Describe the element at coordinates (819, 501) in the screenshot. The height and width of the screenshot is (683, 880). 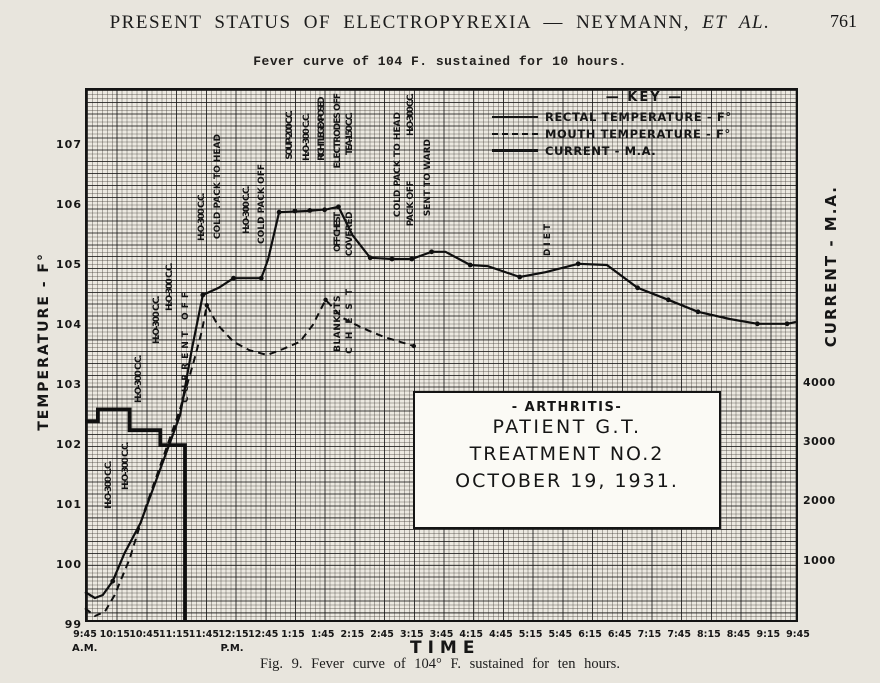
I see `current-tick-label: 2000` at that location.